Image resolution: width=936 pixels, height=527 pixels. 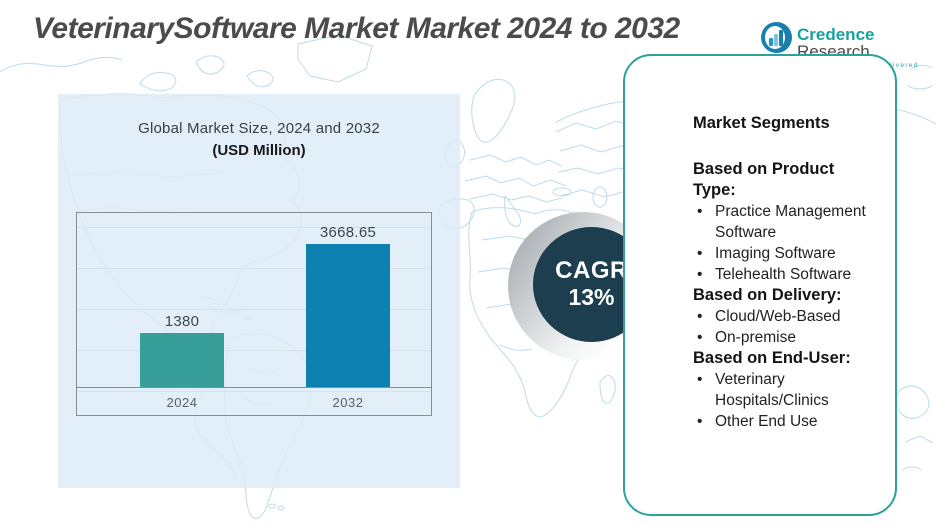 I want to click on segment-group-heading: Based on Product Type:, so click(x=764, y=179).